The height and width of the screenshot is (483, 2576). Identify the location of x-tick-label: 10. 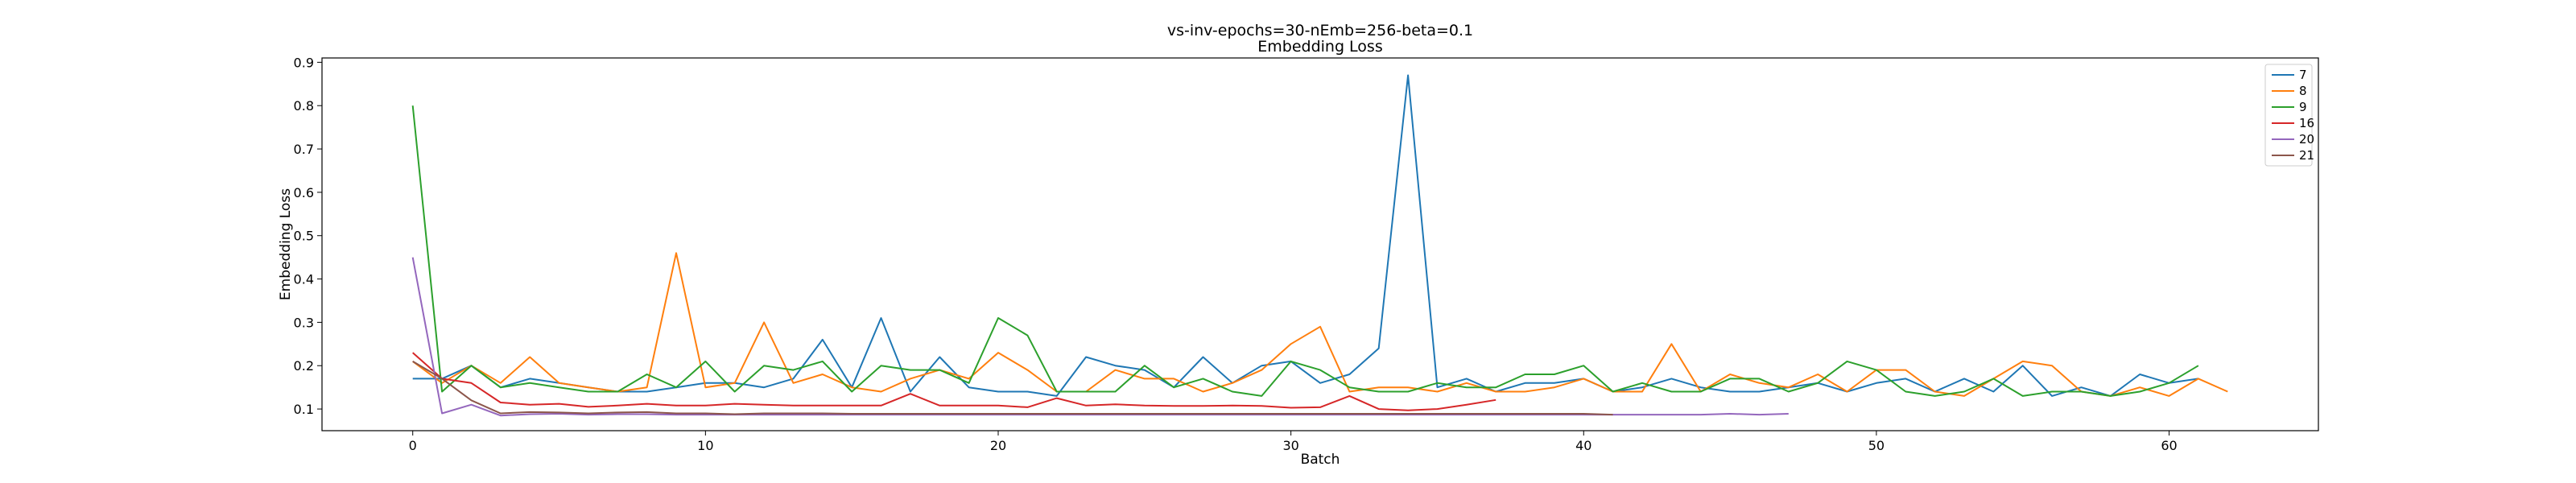
(705, 445).